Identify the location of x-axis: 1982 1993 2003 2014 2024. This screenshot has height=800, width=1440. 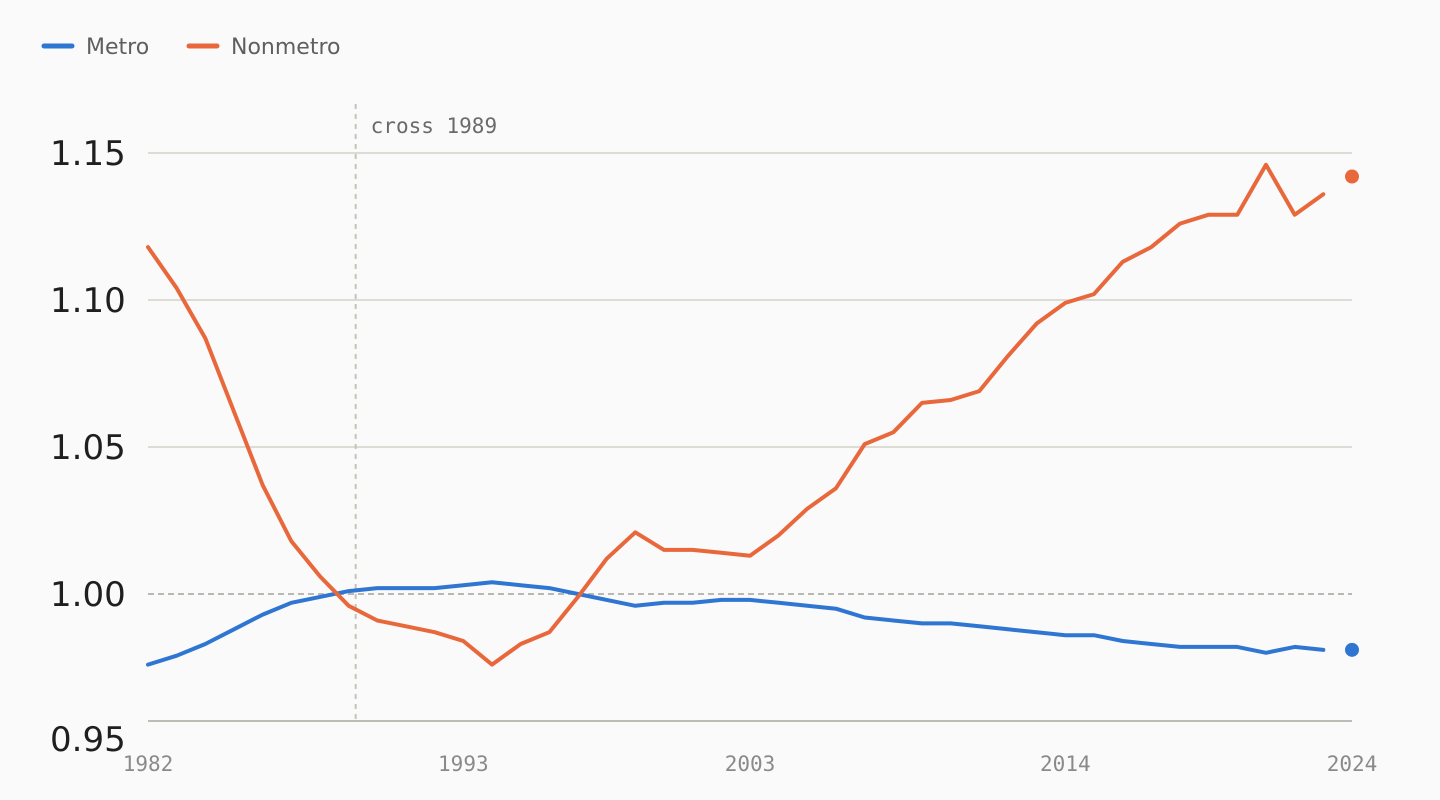
(750, 764).